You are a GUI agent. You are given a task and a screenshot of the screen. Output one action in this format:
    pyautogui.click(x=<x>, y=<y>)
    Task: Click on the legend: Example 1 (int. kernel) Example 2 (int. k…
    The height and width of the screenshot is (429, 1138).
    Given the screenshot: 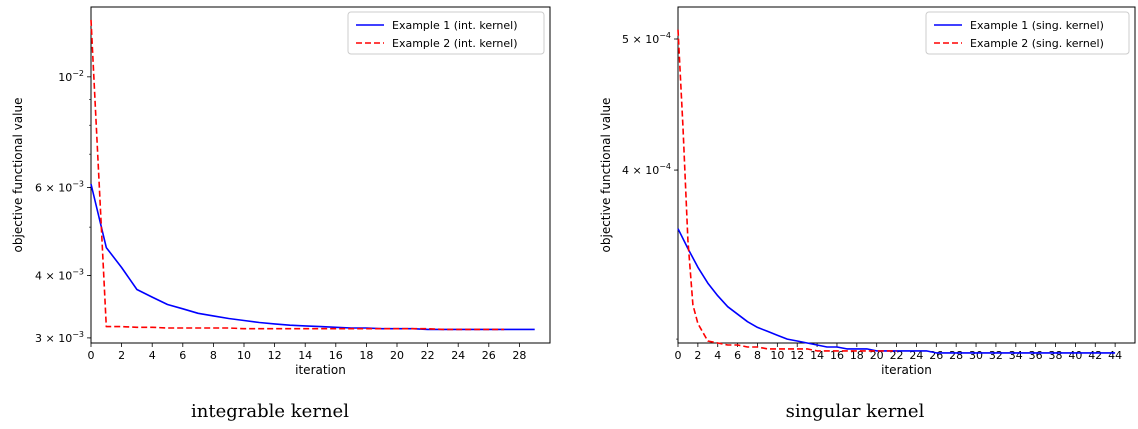 What is the action you would take?
    pyautogui.click(x=446, y=33)
    